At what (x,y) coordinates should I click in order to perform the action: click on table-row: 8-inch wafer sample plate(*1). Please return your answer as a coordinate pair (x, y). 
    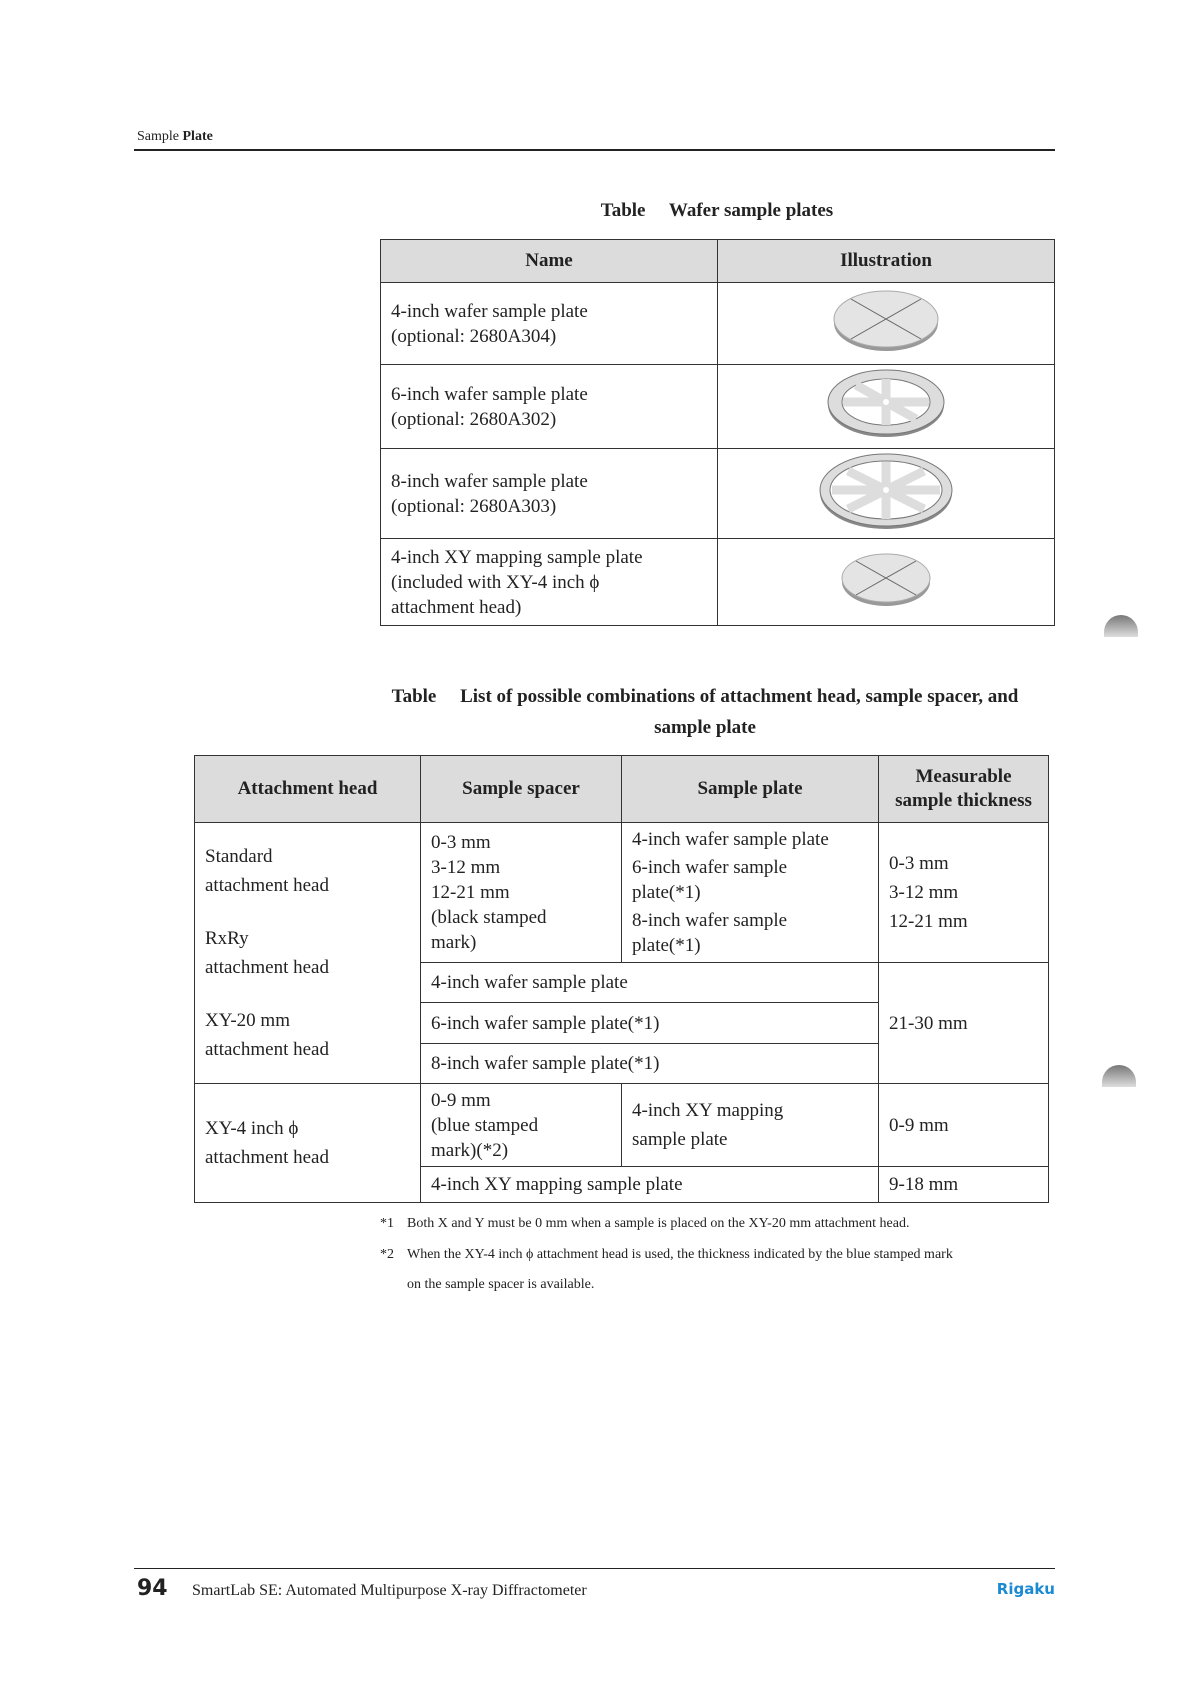
    Looking at the image, I should click on (622, 1063).